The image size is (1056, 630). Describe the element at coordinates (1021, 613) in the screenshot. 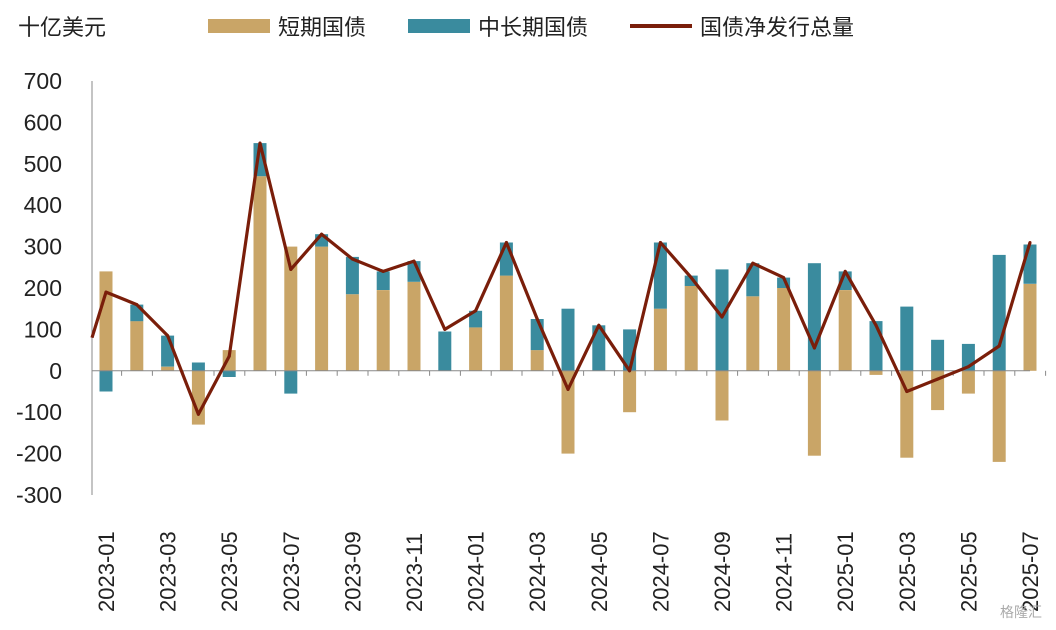

I see `watermark: 格隆汇` at that location.